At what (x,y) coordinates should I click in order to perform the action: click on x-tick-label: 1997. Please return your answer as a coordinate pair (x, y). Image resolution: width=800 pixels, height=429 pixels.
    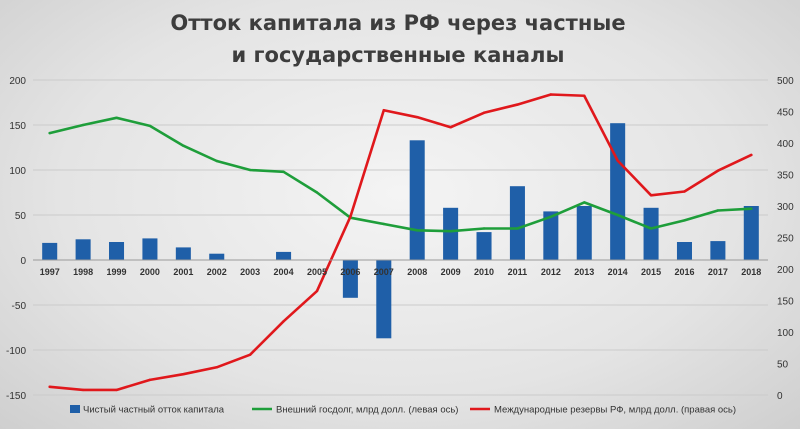
    Looking at the image, I should click on (50, 272).